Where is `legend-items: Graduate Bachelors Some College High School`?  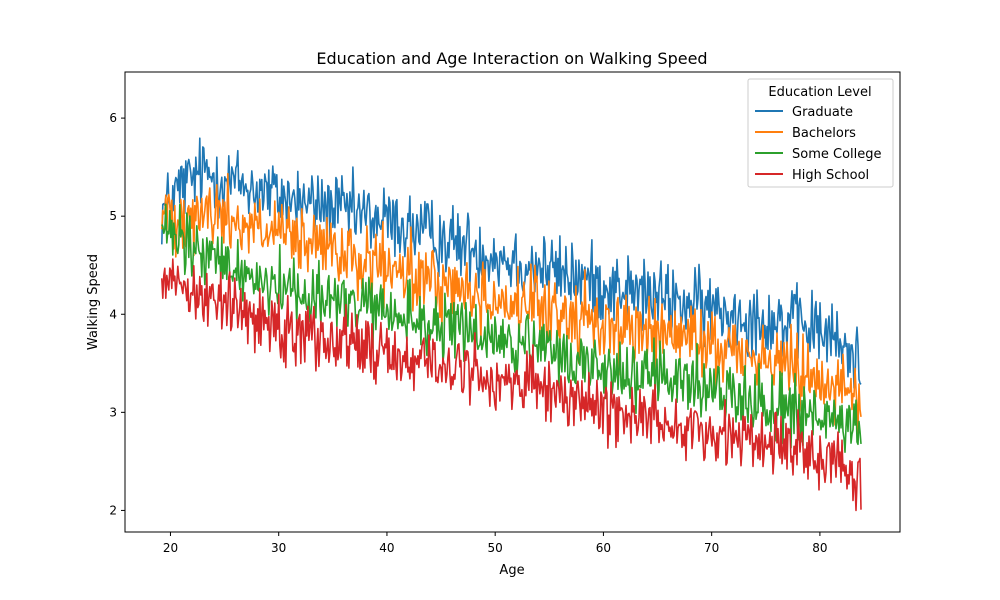
legend-items: Graduate Bachelors Some College High School is located at coordinates (818, 144).